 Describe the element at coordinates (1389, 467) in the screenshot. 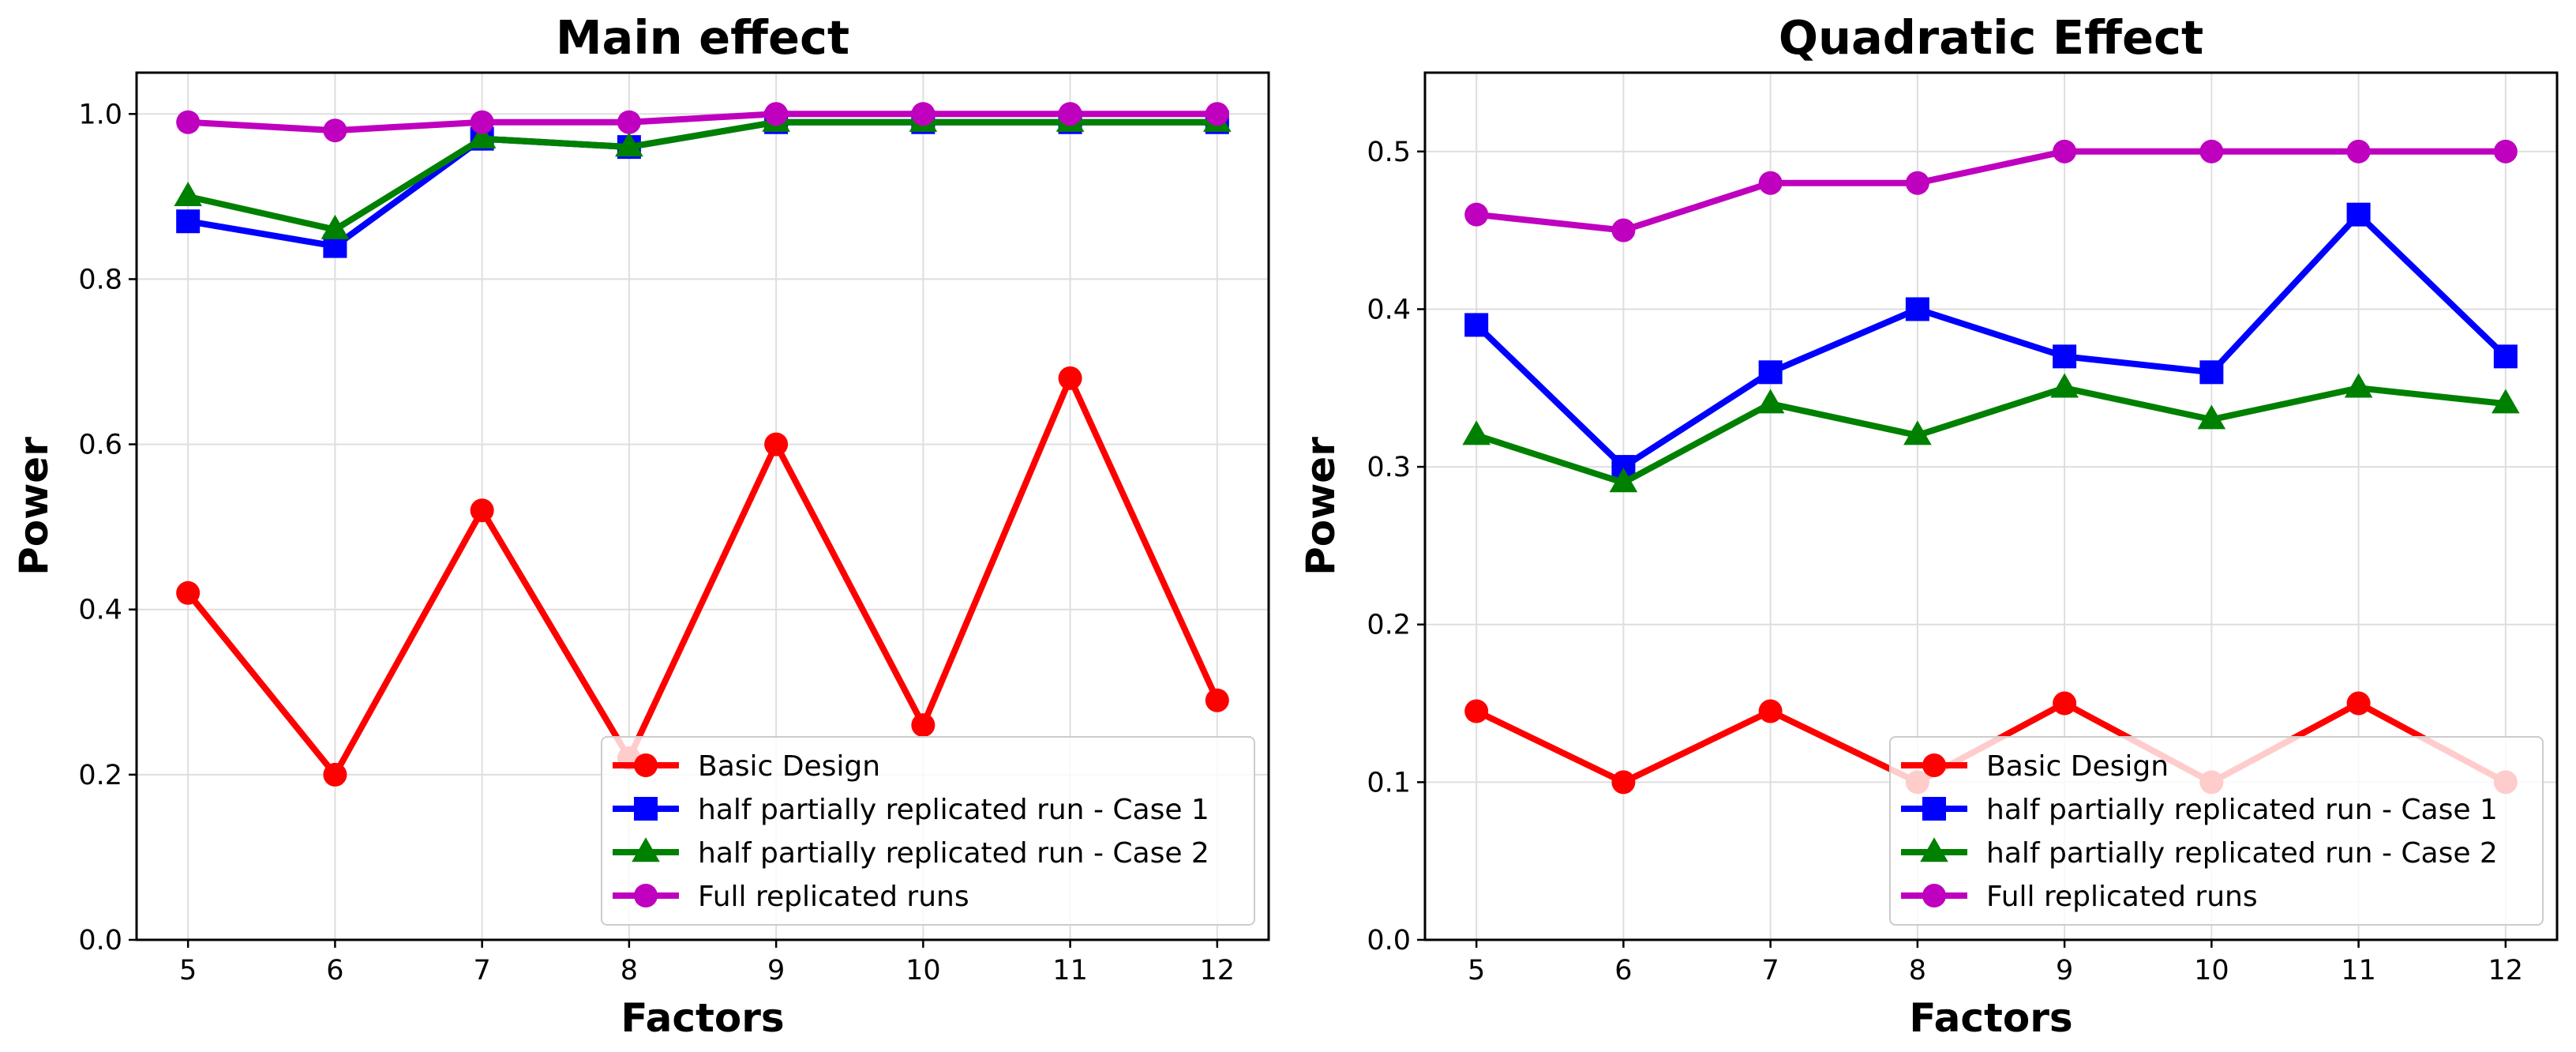

I see `y-tick-label: 0.3` at that location.